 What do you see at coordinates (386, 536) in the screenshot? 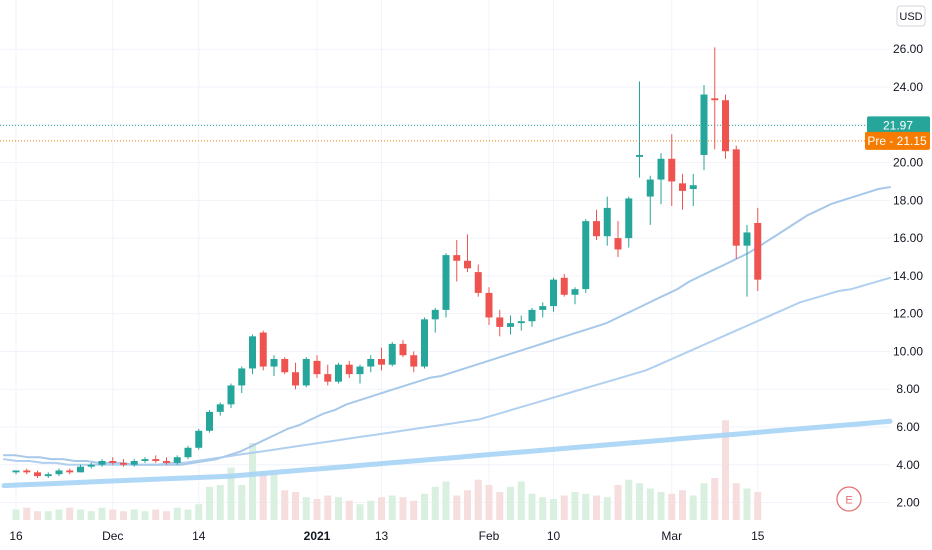
I see `time-axis: 16 Dec 14 2021 13 Feb 10 Mar 15` at bounding box center [386, 536].